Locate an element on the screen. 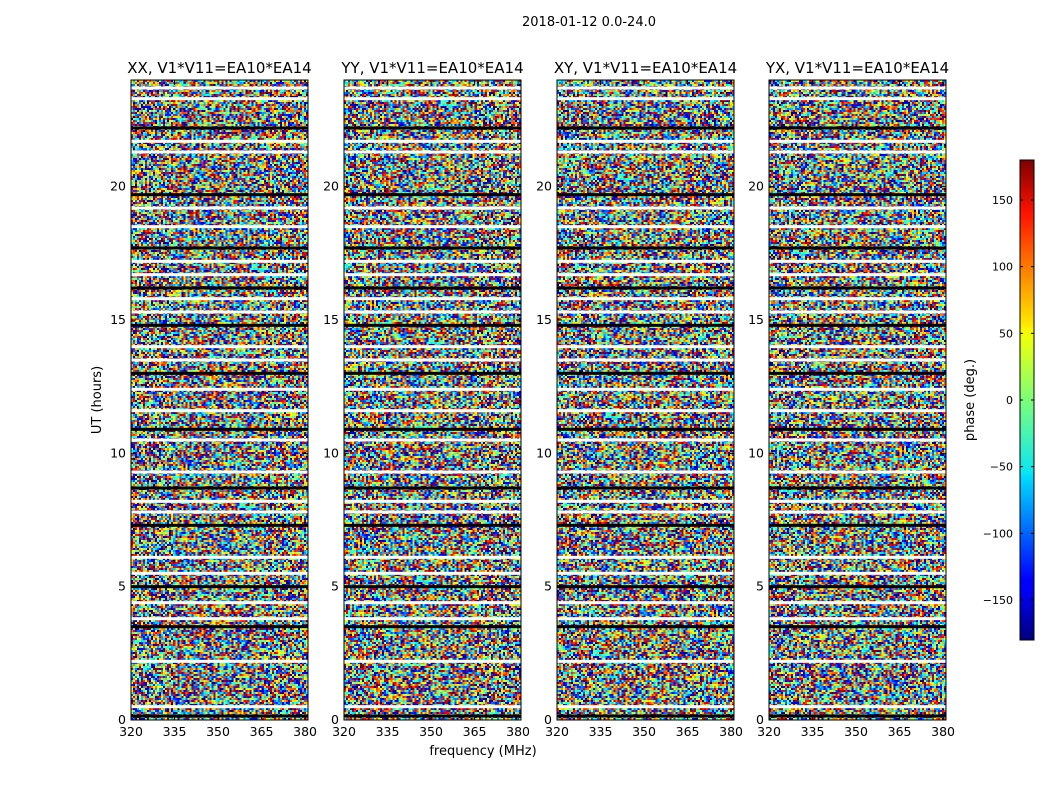 The height and width of the screenshot is (800, 1050). x-tick-label: 320 is located at coordinates (557, 731).